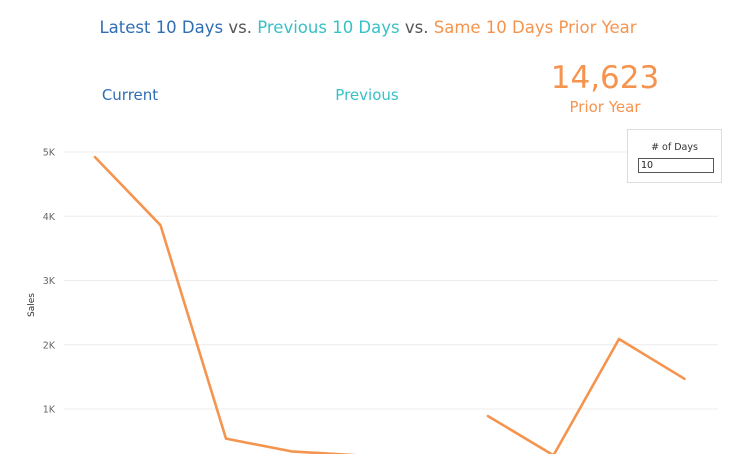  What do you see at coordinates (49, 153) in the screenshot?
I see `y-tick-label: 5K` at bounding box center [49, 153].